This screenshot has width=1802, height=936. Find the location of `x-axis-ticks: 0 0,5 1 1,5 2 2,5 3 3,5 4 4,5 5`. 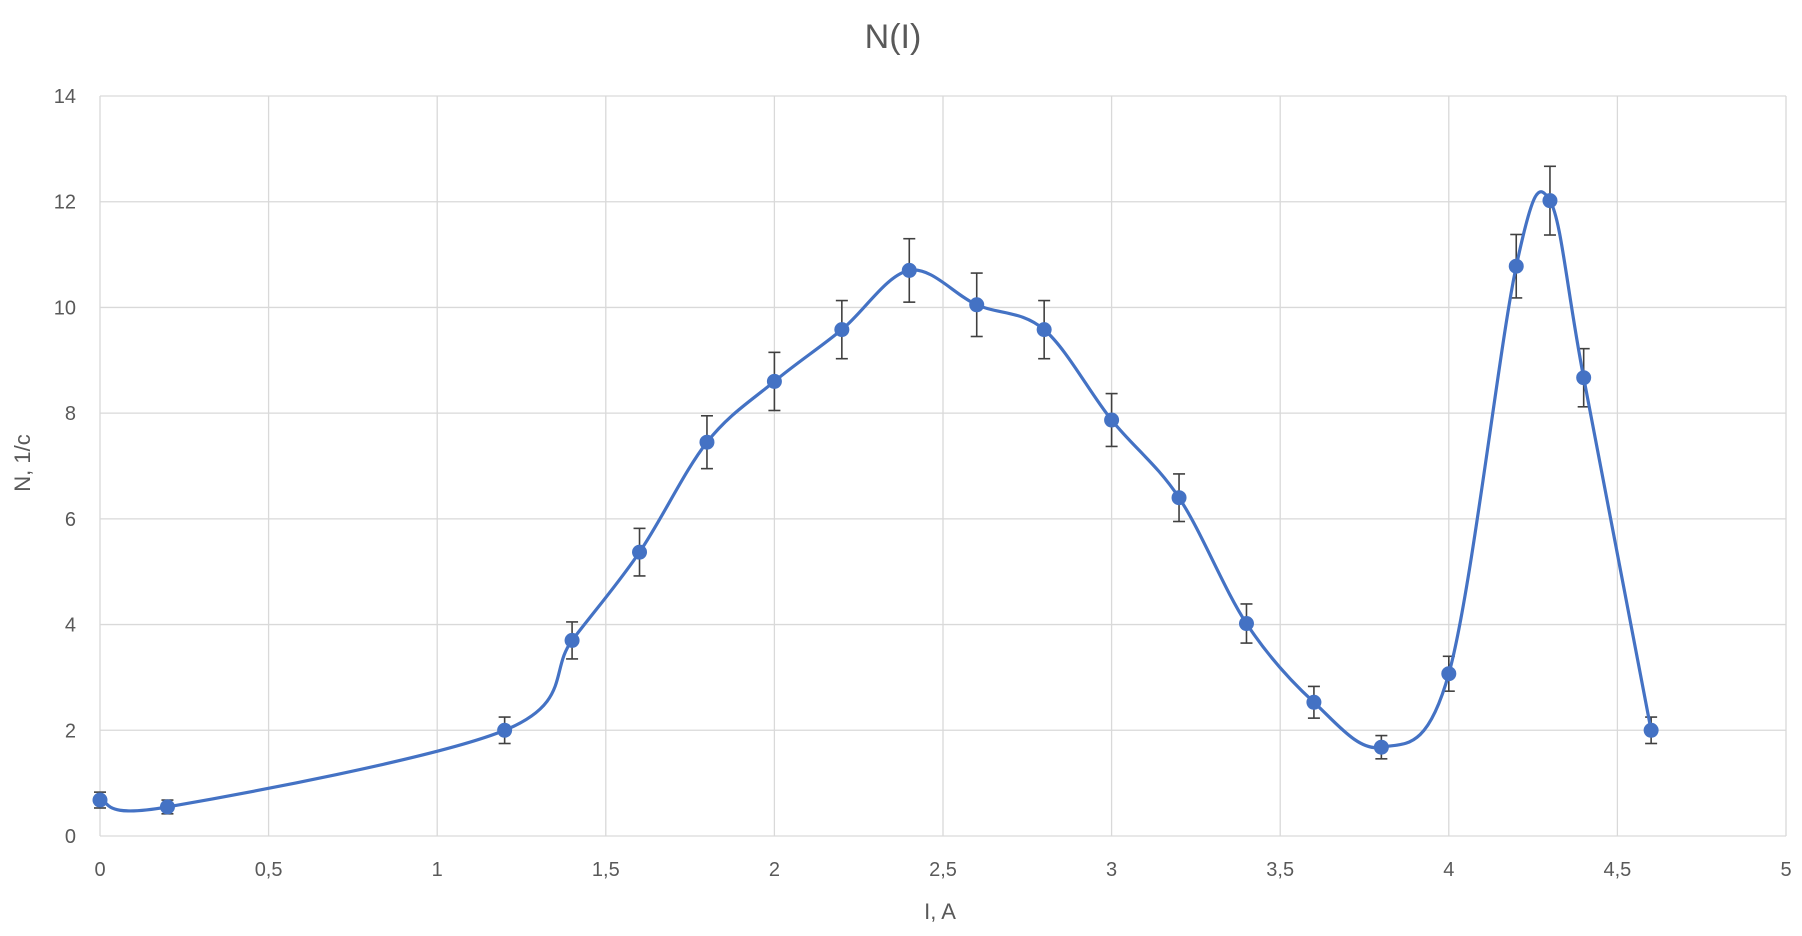

x-axis-ticks: 0 0,5 1 1,5 2 2,5 3 3,5 4 4,5 5 is located at coordinates (942, 870).